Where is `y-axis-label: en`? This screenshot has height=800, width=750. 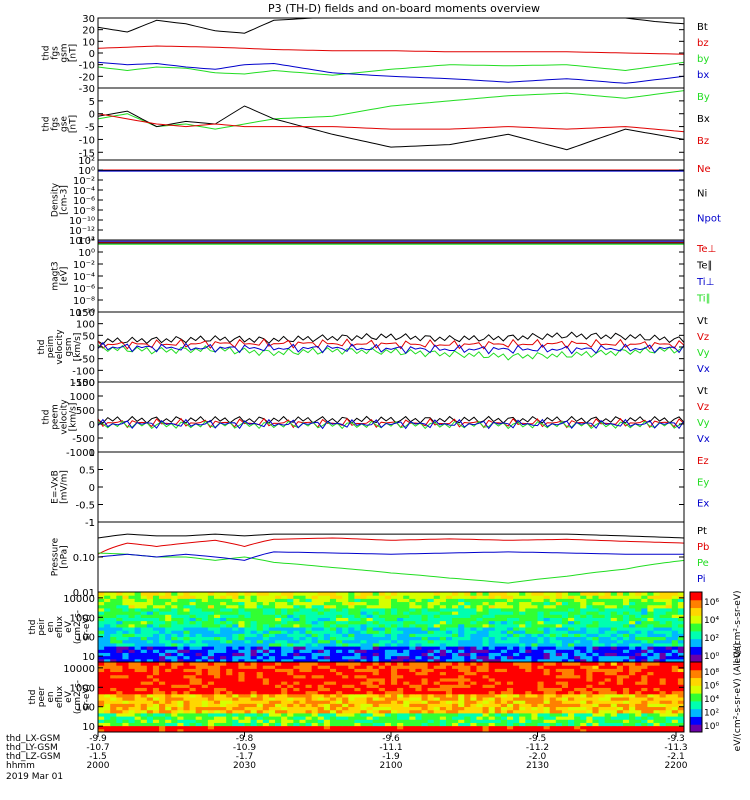
y-axis-label: en is located at coordinates (51, 696).